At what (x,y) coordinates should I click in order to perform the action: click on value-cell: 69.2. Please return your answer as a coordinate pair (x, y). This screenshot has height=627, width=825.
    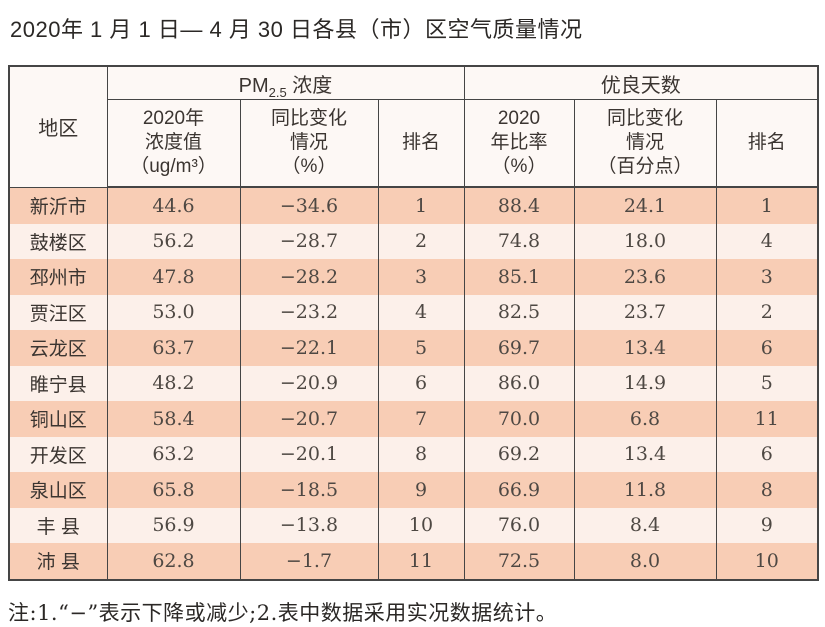
    Looking at the image, I should click on (519, 454).